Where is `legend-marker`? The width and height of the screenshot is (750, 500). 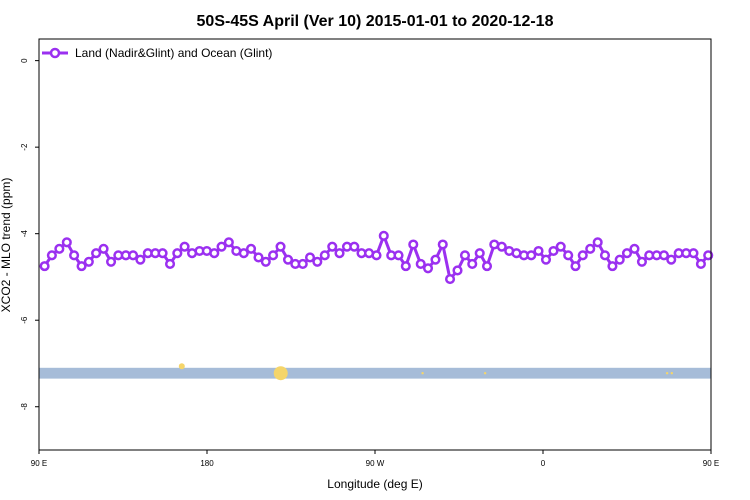
legend-marker is located at coordinates (55, 53).